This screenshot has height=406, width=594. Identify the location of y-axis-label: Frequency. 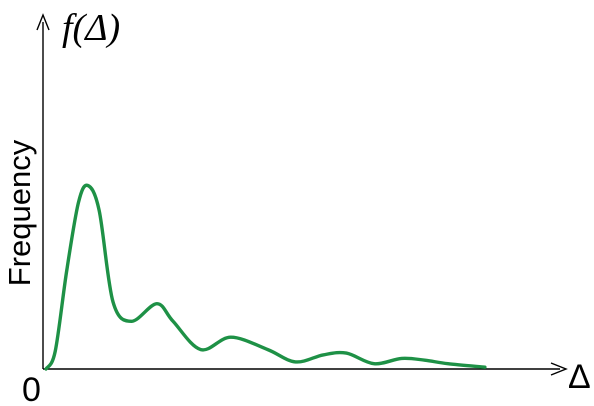
(19, 212).